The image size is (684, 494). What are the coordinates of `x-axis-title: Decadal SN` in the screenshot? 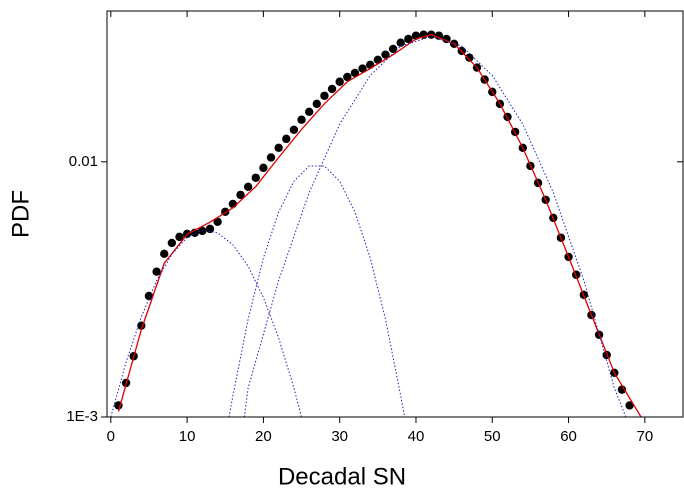 It's located at (342, 476).